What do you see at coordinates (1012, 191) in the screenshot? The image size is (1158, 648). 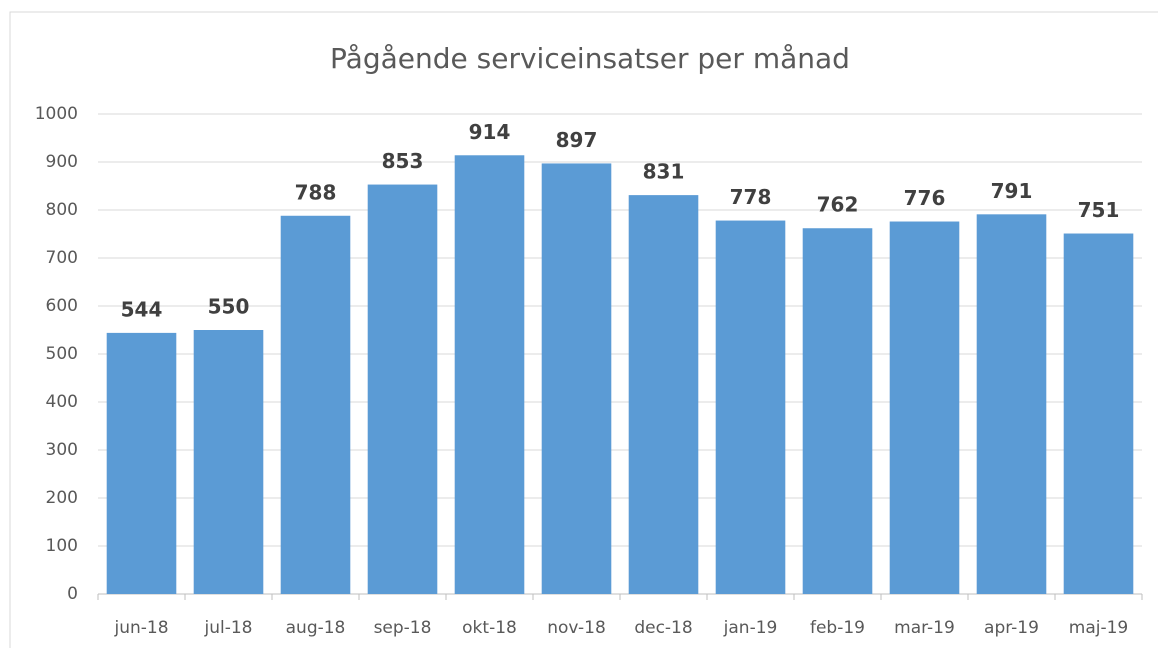 I see `value-label: 791` at bounding box center [1012, 191].